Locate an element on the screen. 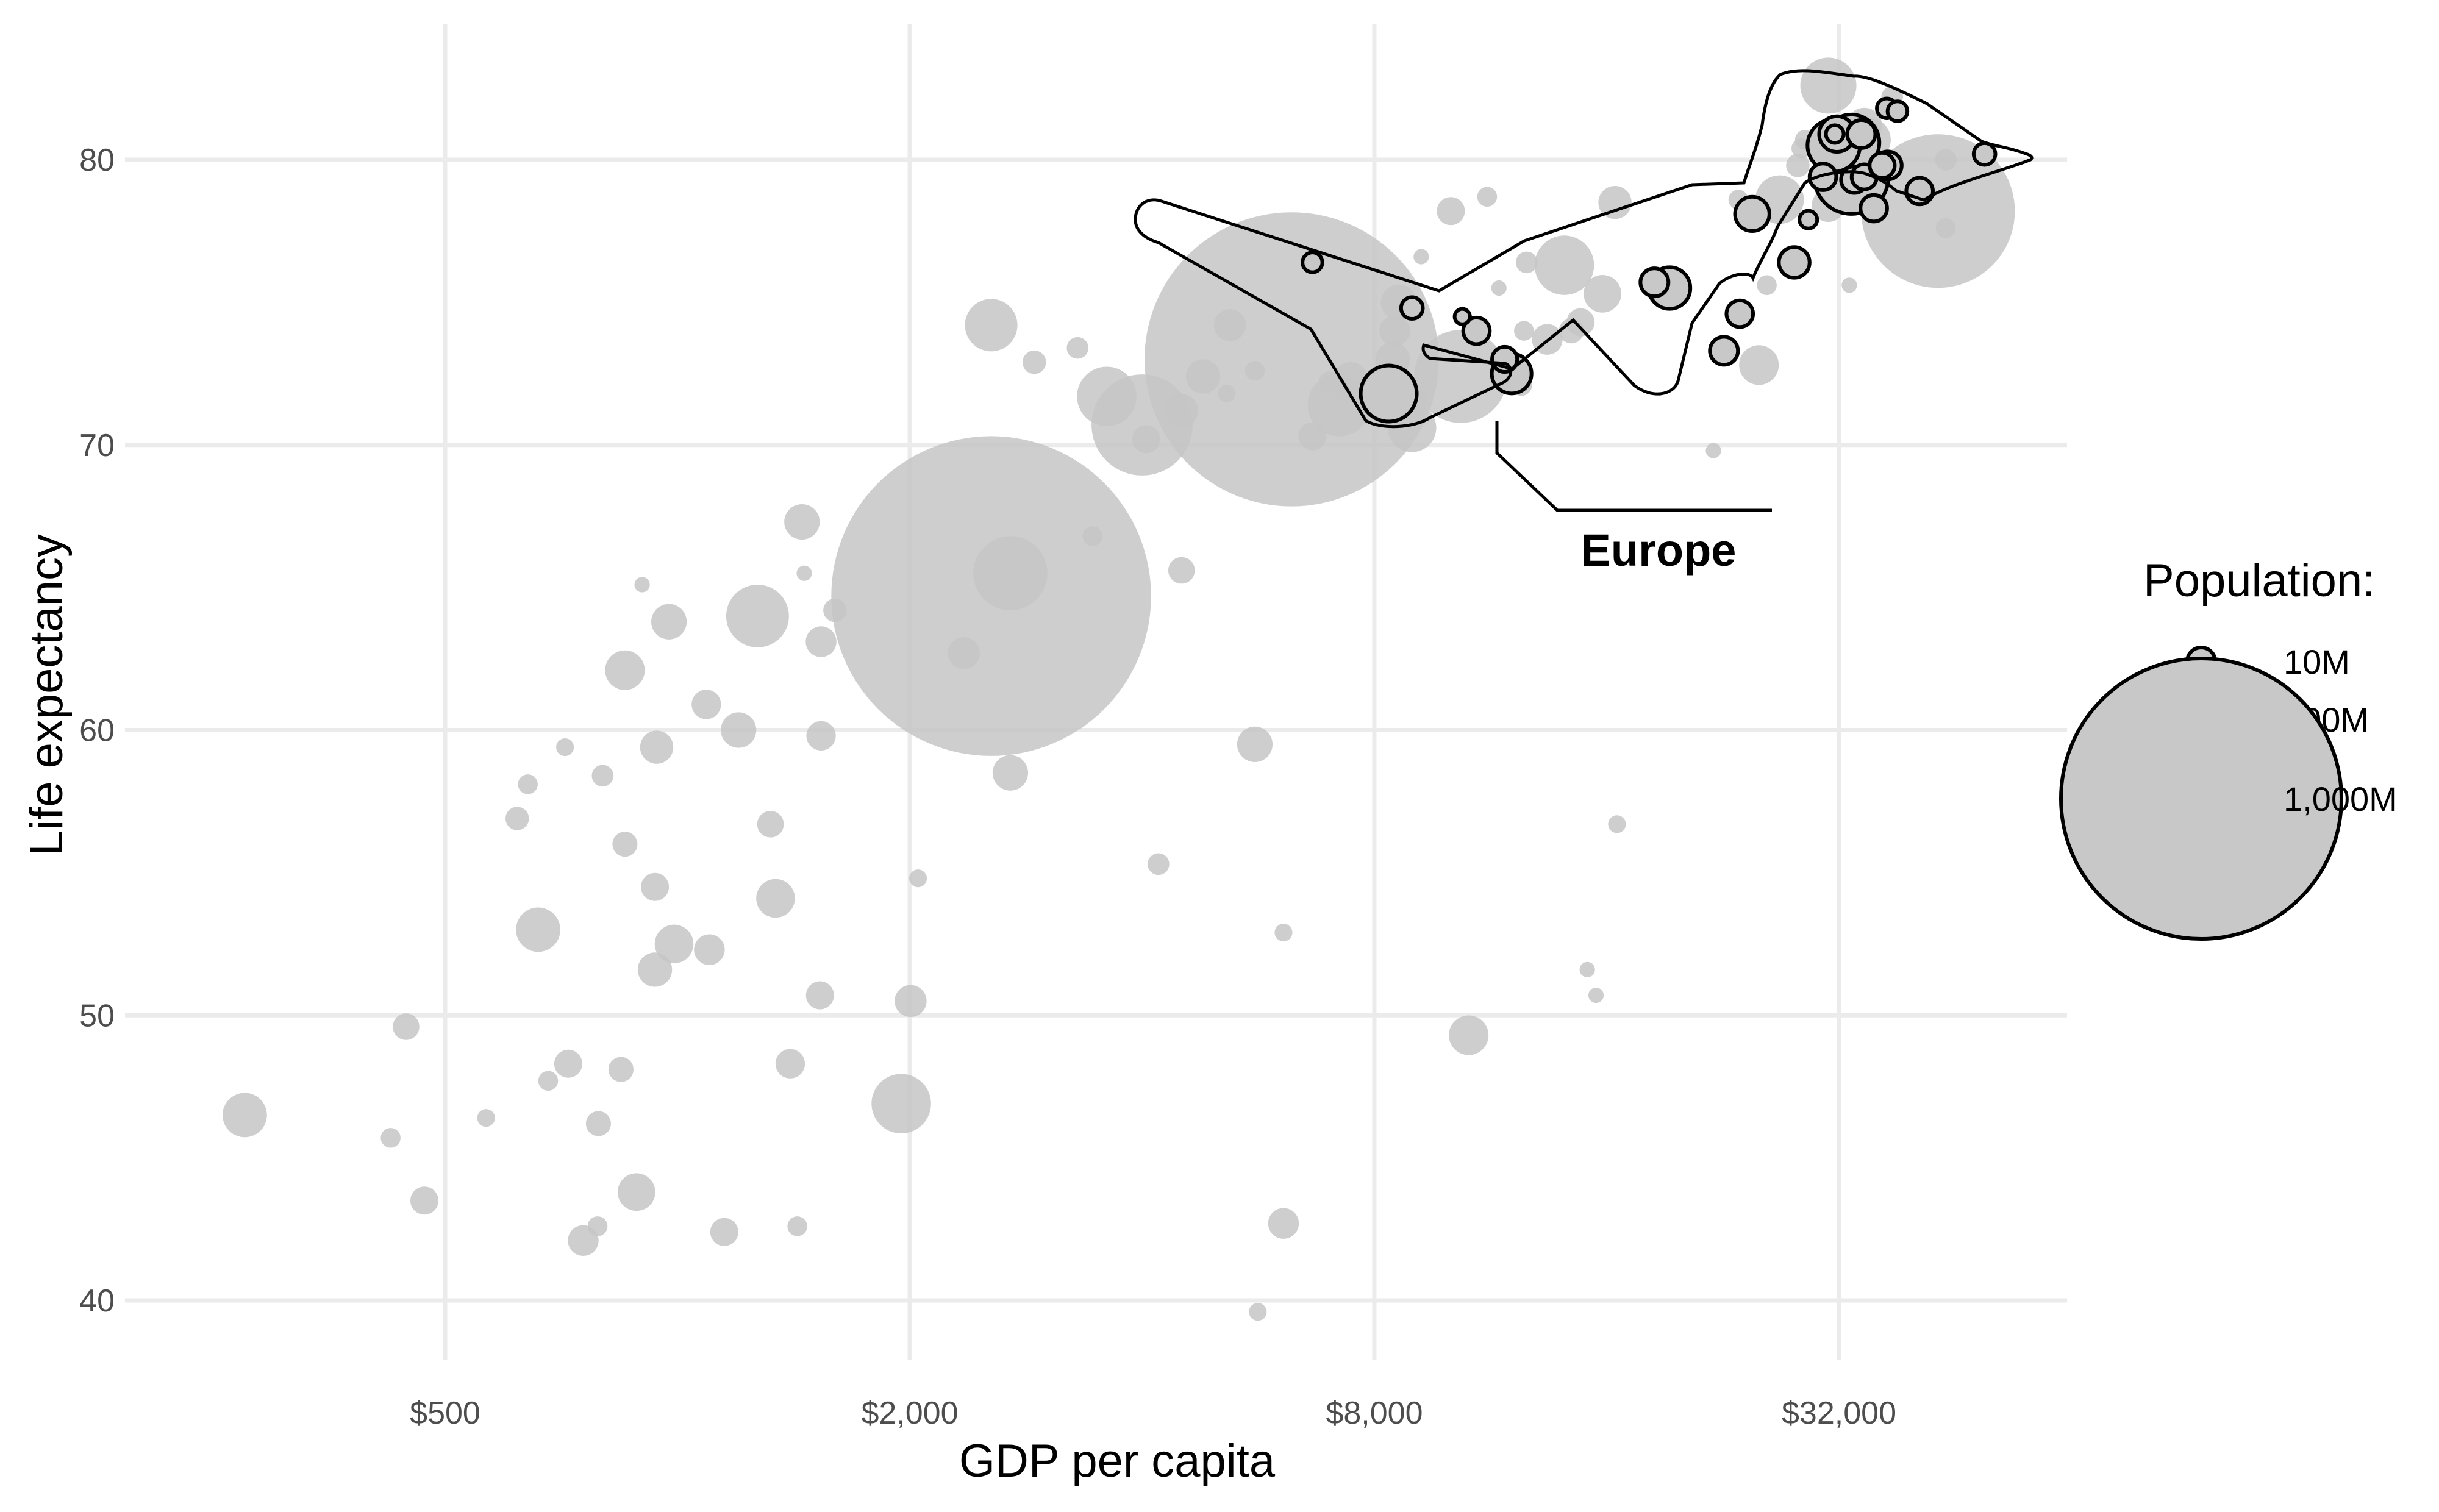 Image resolution: width=2439 pixels, height=1512 pixels. y-tick-label: 60 is located at coordinates (97, 731).